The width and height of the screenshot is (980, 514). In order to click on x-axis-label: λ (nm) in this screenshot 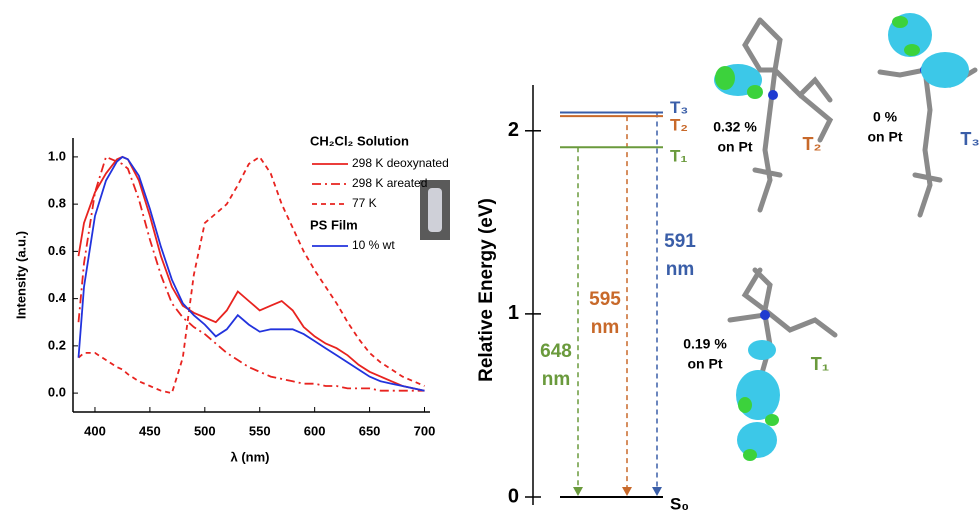, I will do `click(250, 456)`.